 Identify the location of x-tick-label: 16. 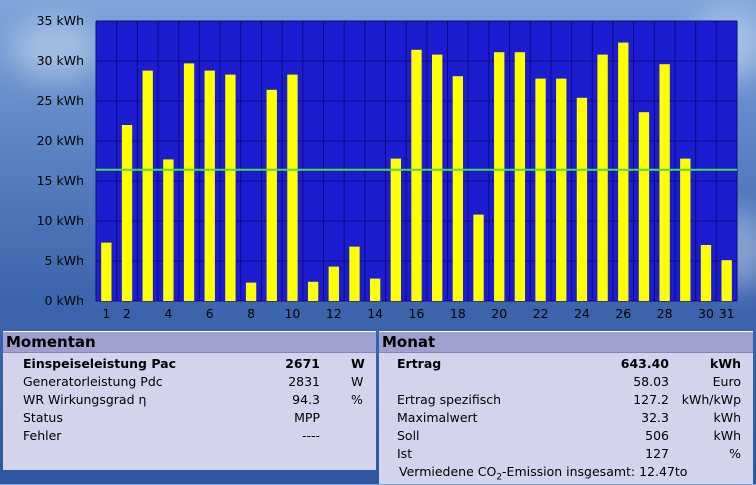
(417, 313).